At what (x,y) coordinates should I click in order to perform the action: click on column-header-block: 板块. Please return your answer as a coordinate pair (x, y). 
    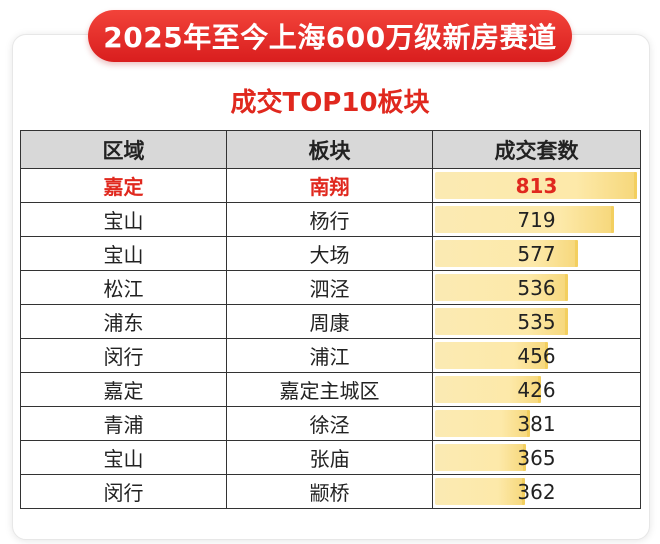
    Looking at the image, I should click on (329, 149).